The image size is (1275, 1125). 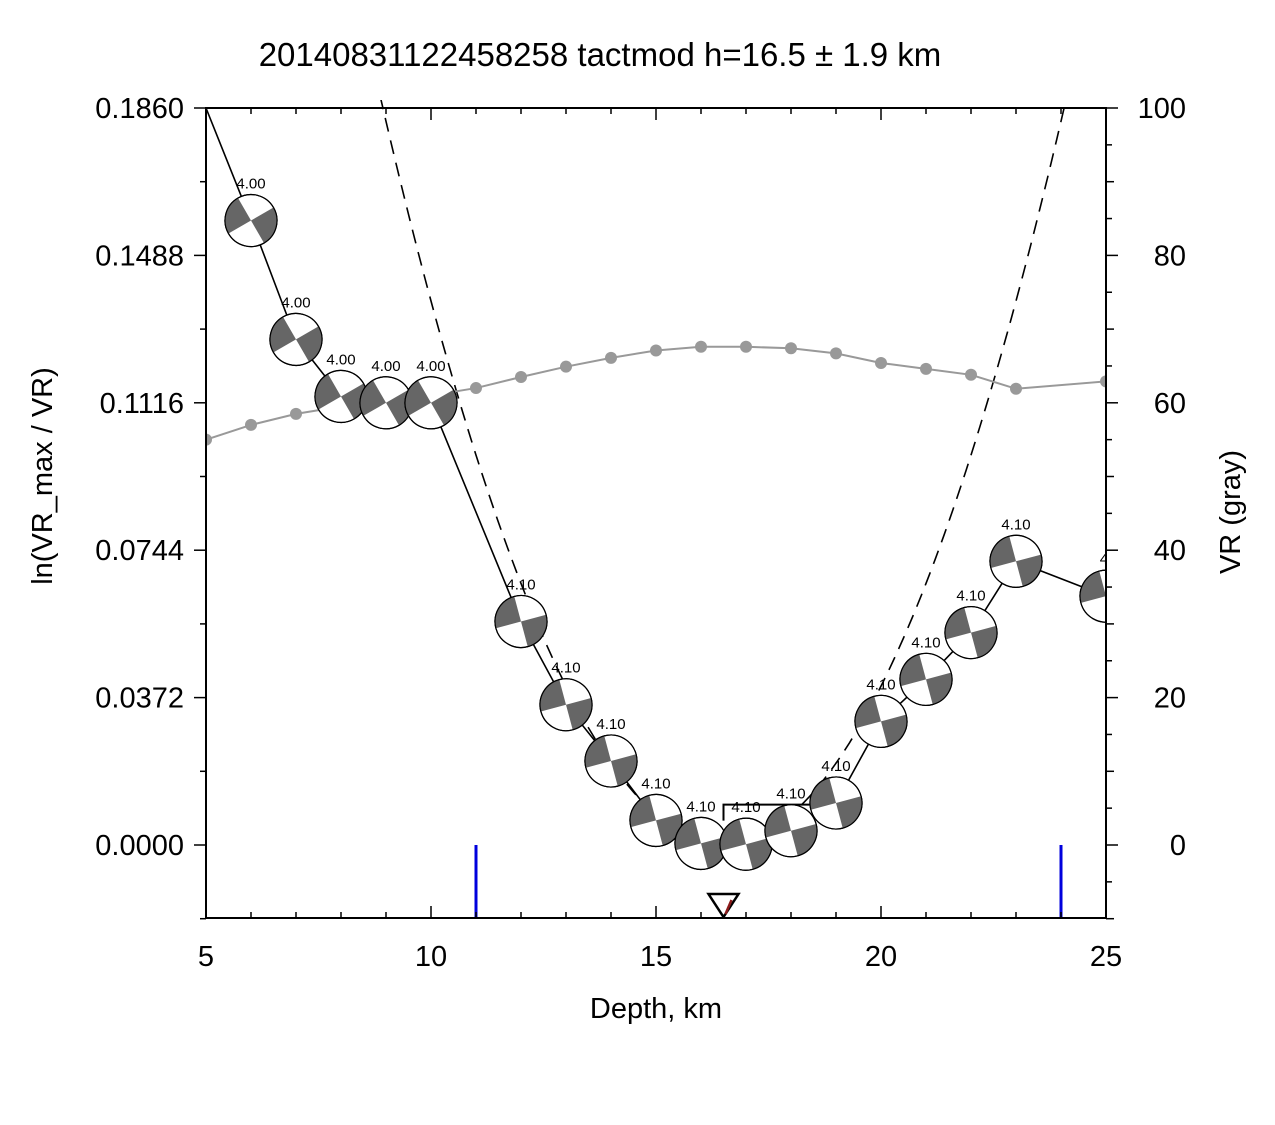 I want to click on y-tick-label-left: 0.1488, so click(x=139, y=256).